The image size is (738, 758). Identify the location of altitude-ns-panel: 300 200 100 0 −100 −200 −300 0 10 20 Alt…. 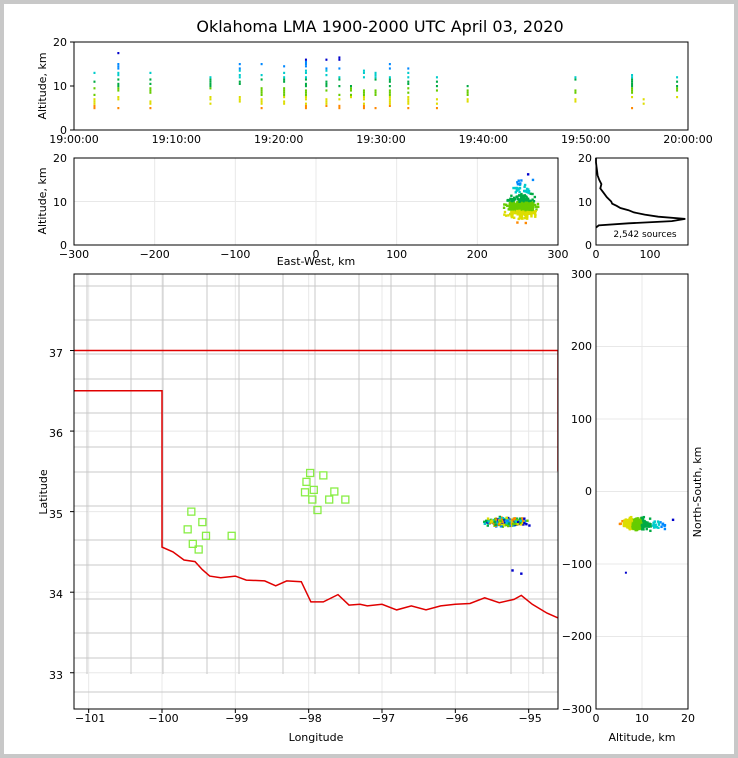
(633, 506).